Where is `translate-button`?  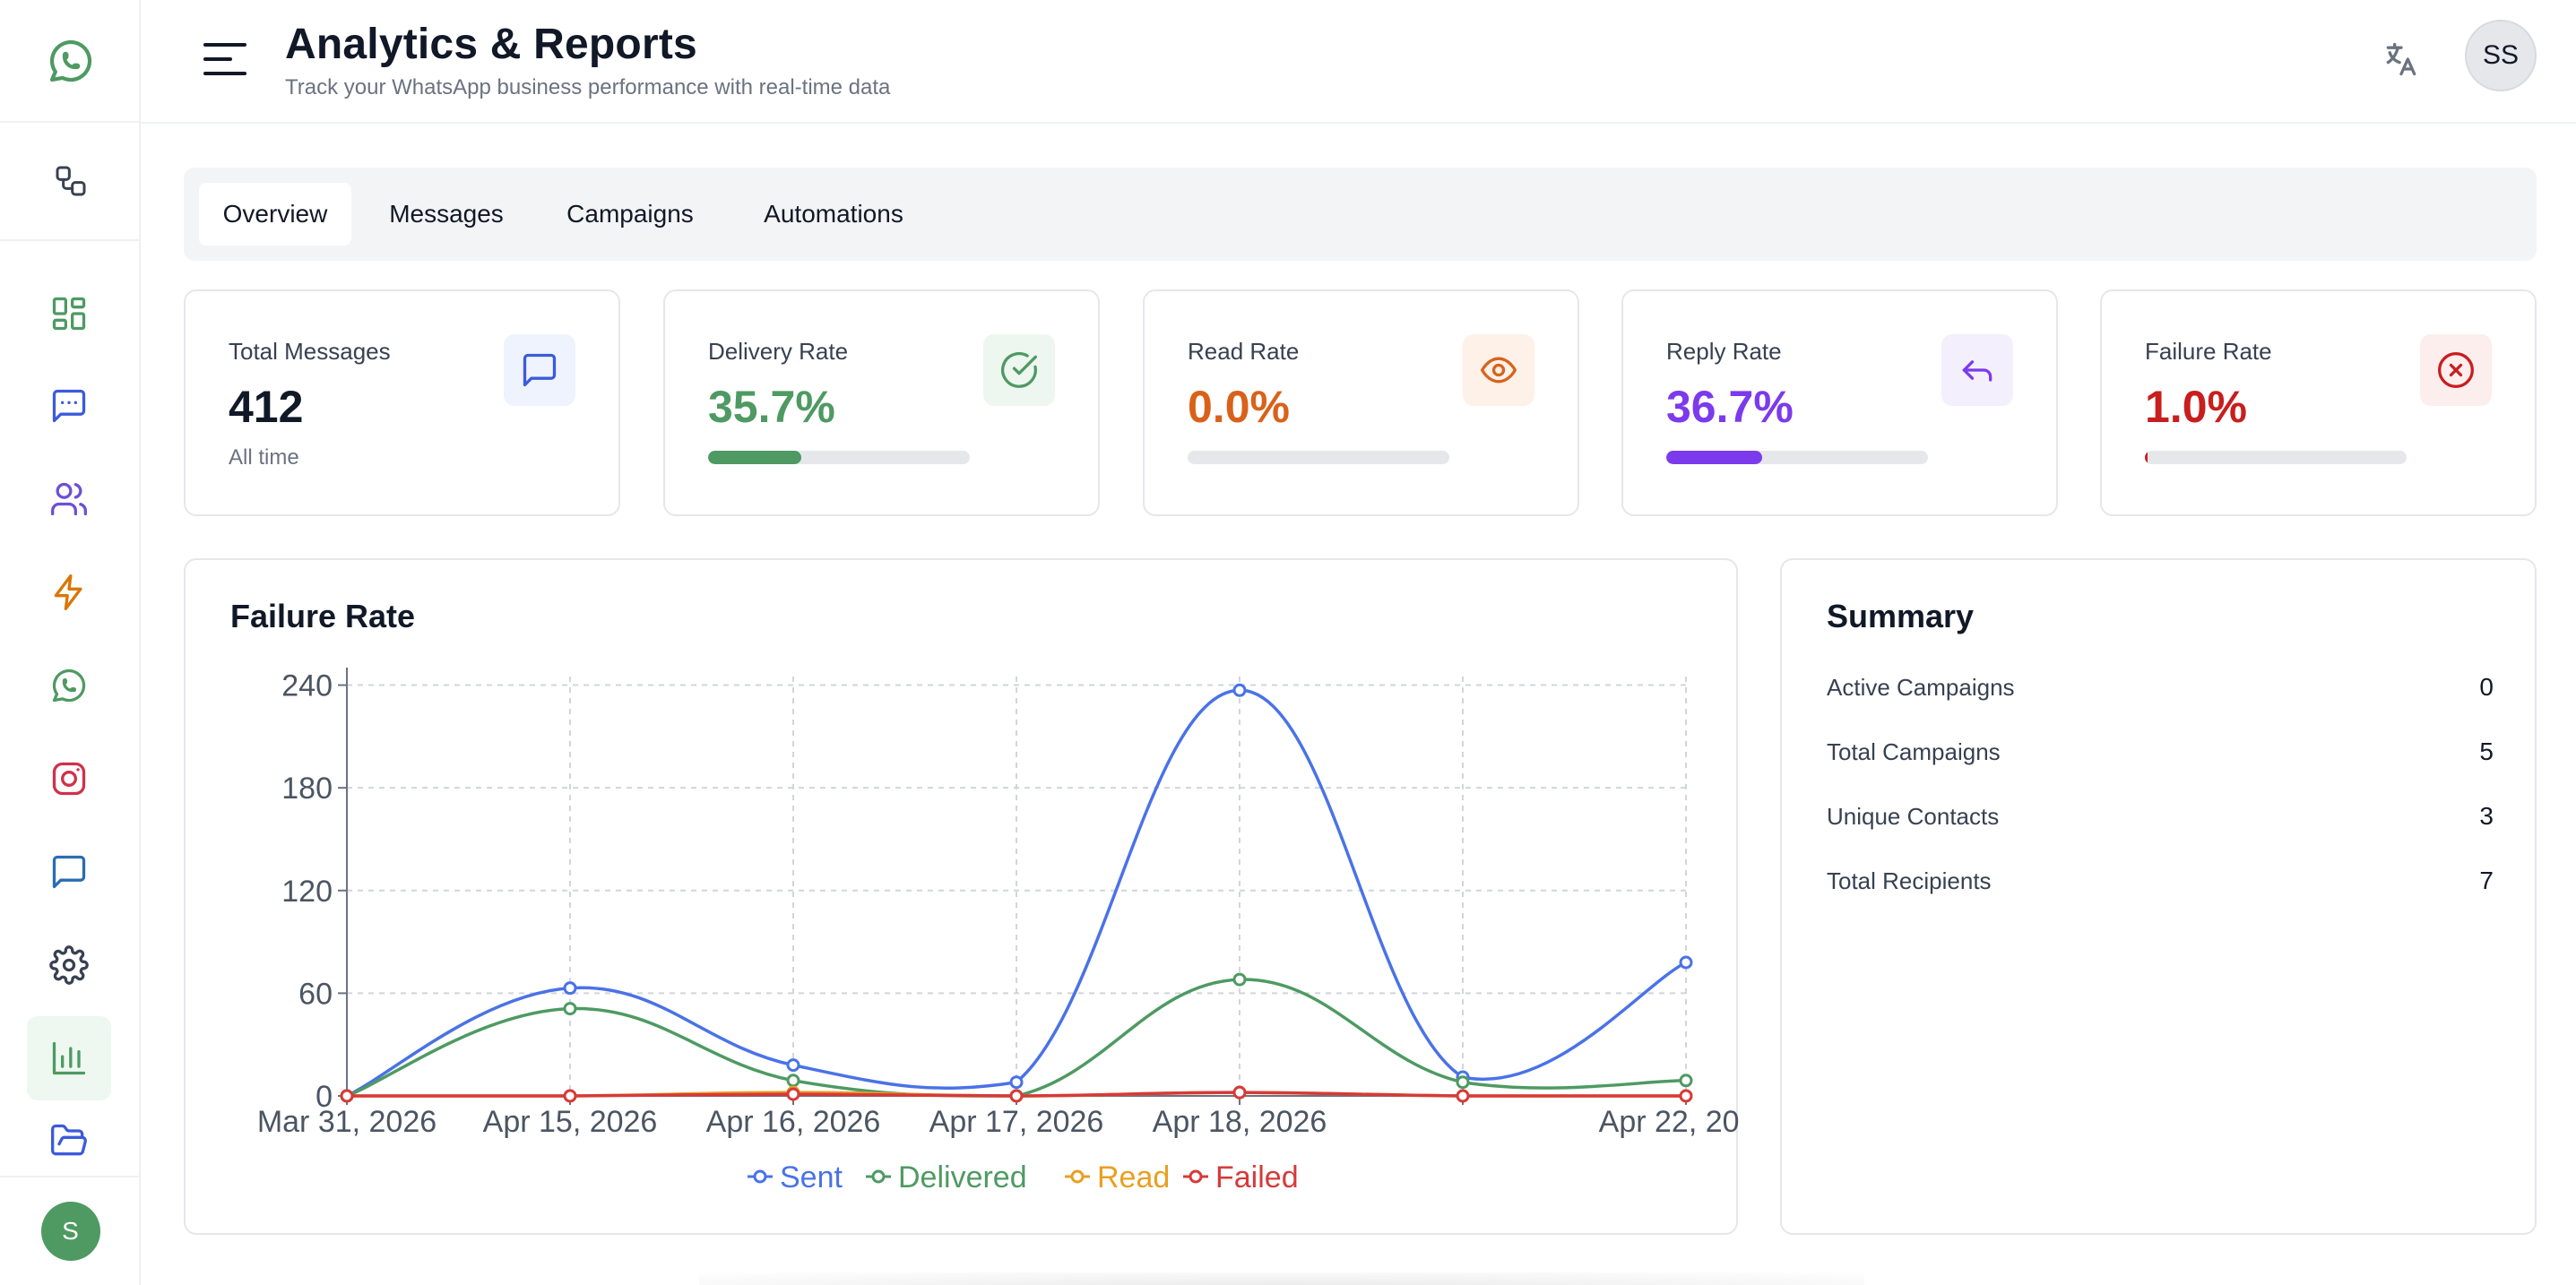
translate-button is located at coordinates (2401, 59).